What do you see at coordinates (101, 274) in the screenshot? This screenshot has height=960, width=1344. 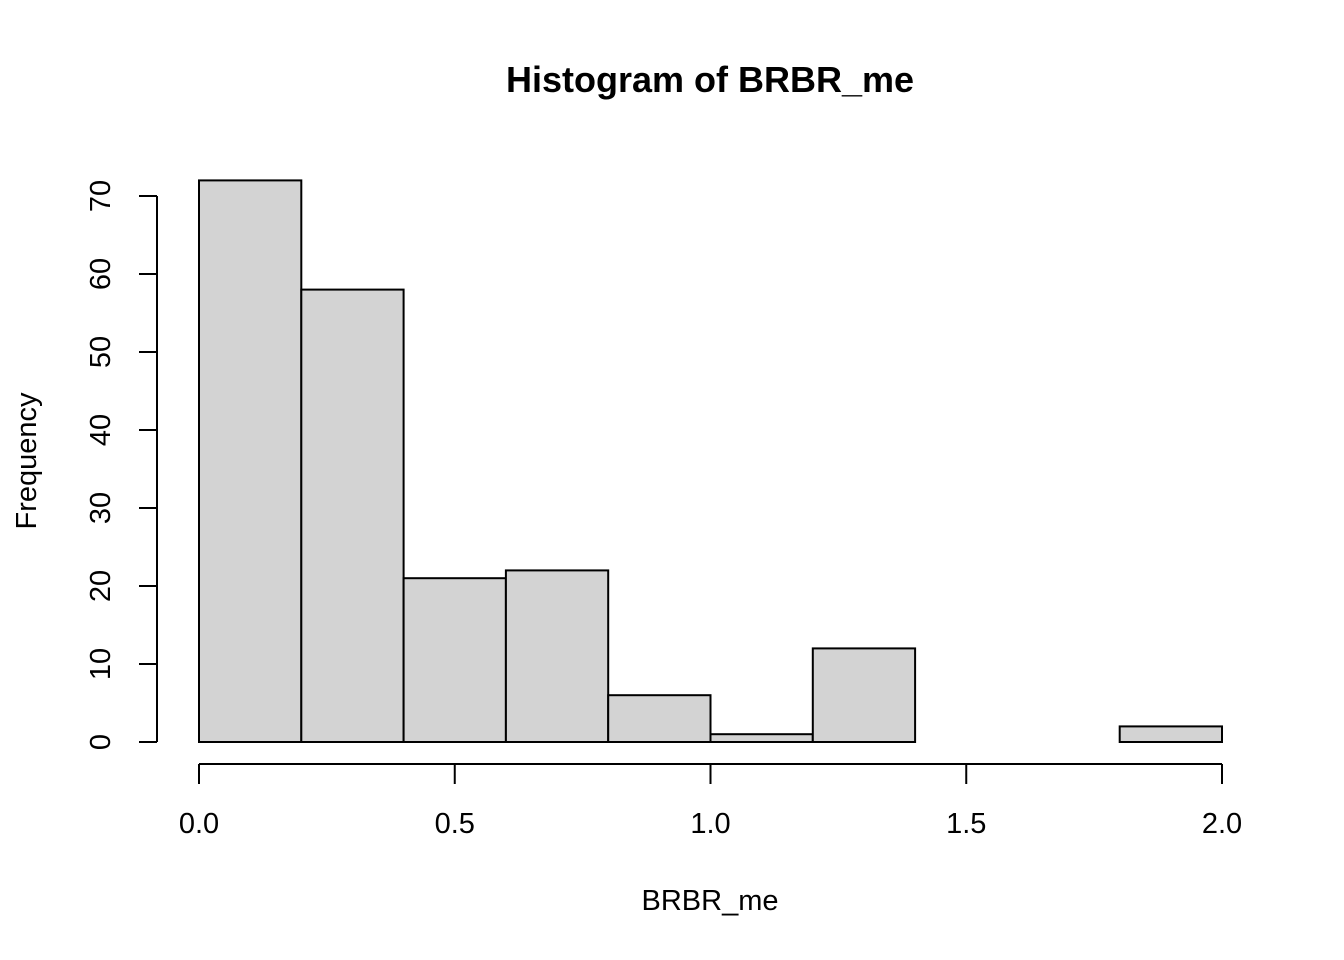 I see `y-tick-label: 60` at bounding box center [101, 274].